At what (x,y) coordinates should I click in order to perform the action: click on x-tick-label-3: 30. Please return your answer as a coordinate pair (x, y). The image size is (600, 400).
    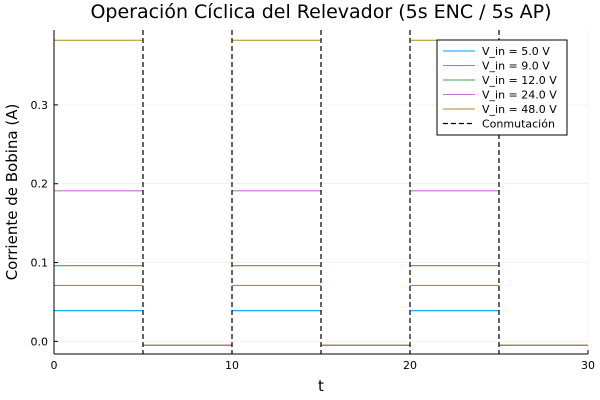
    Looking at the image, I should click on (588, 365).